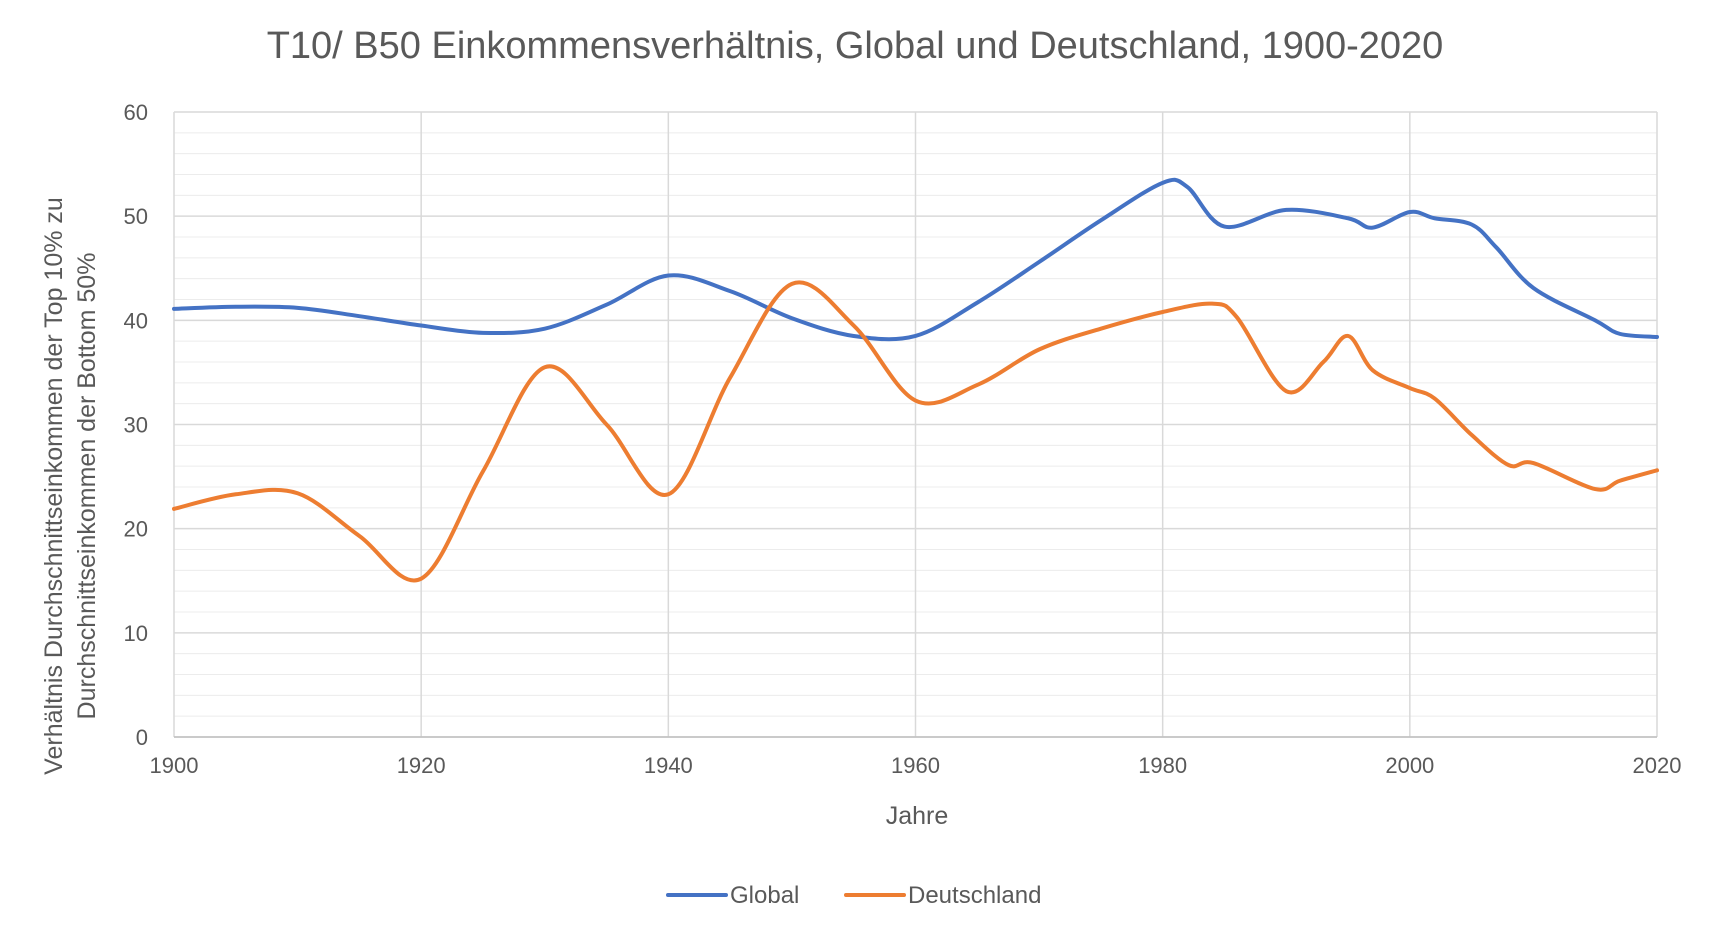 This screenshot has width=1711, height=934. Describe the element at coordinates (917, 816) in the screenshot. I see `x-axis-title: Jahre` at that location.